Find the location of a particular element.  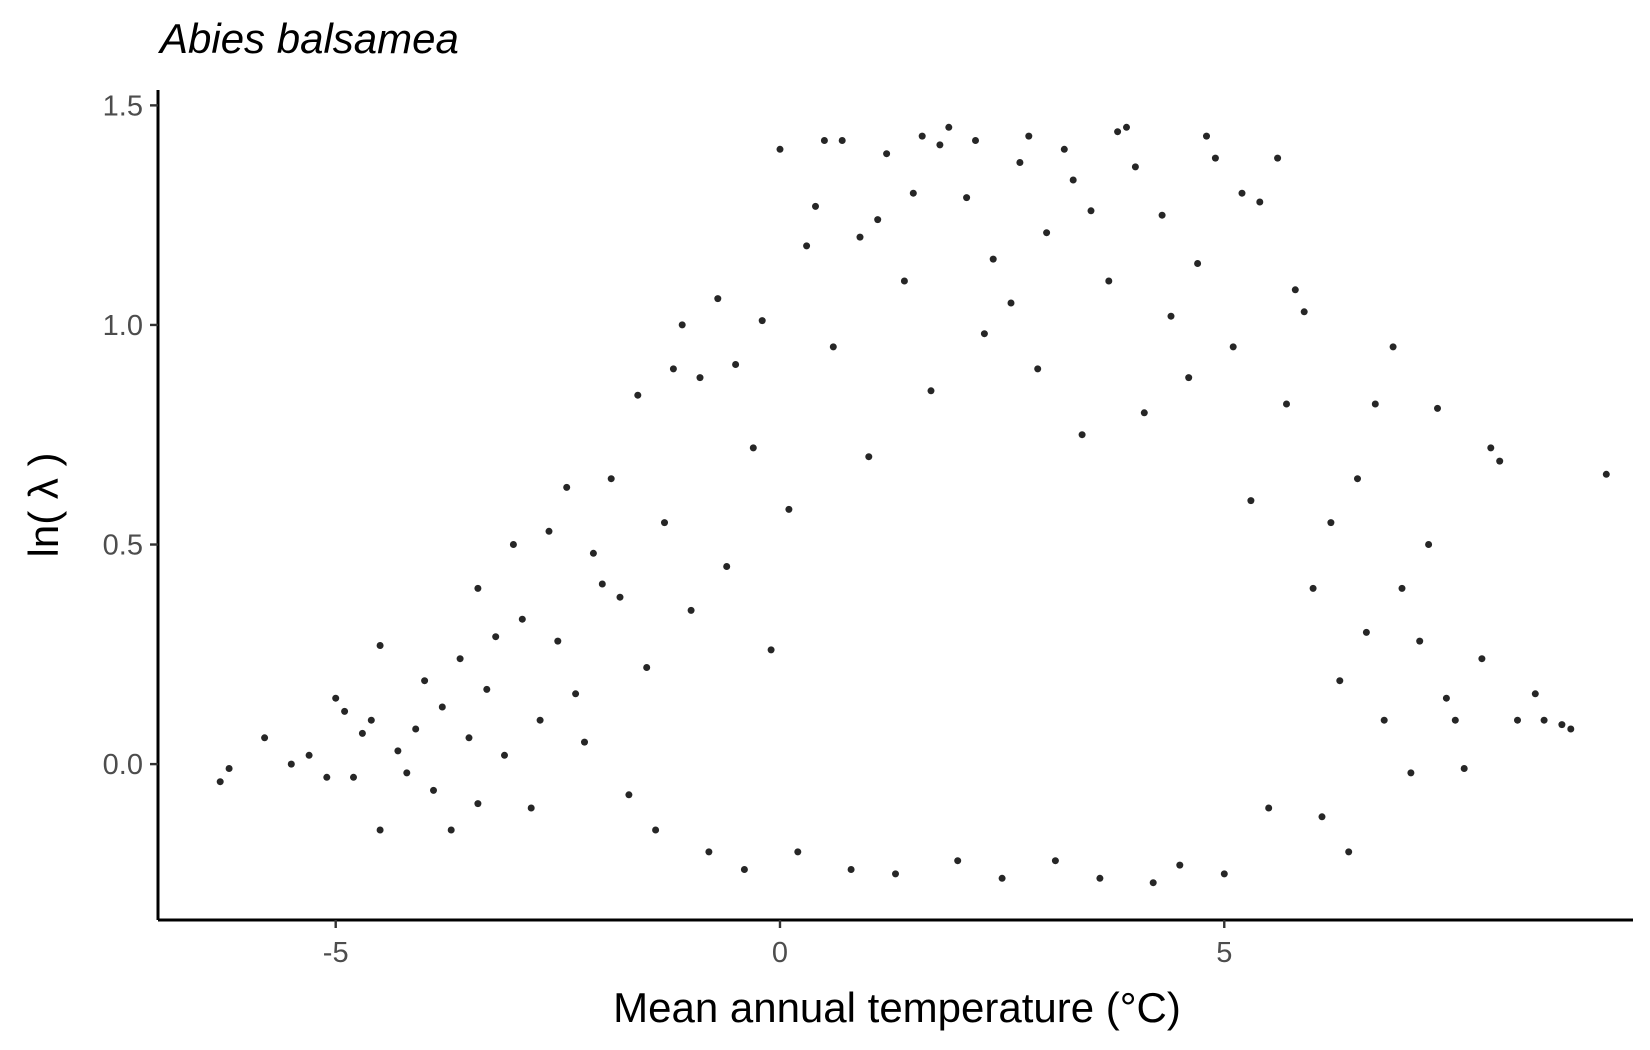

x-tick-label: -5 is located at coordinates (336, 953).